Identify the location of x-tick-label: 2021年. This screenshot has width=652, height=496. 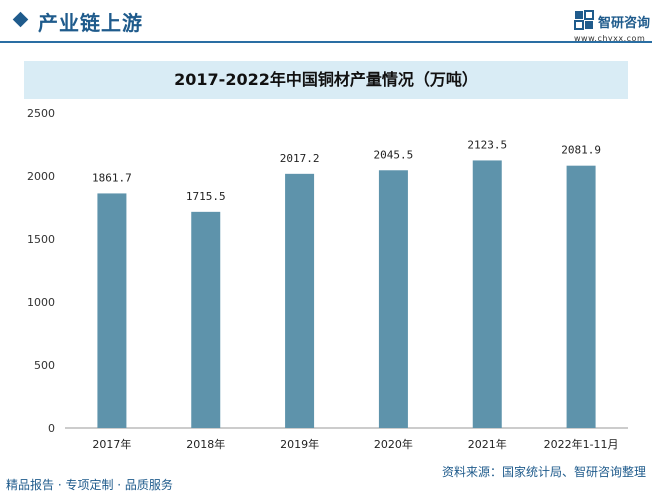
(487, 444).